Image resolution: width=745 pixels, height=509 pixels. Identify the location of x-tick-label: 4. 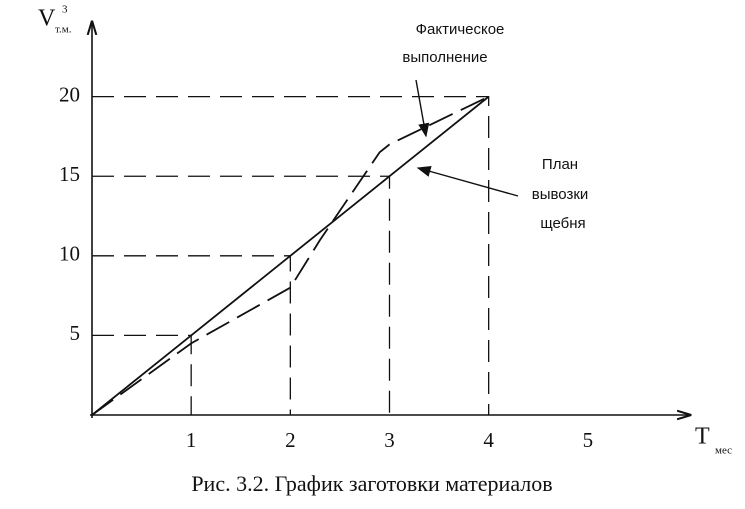
(488, 440).